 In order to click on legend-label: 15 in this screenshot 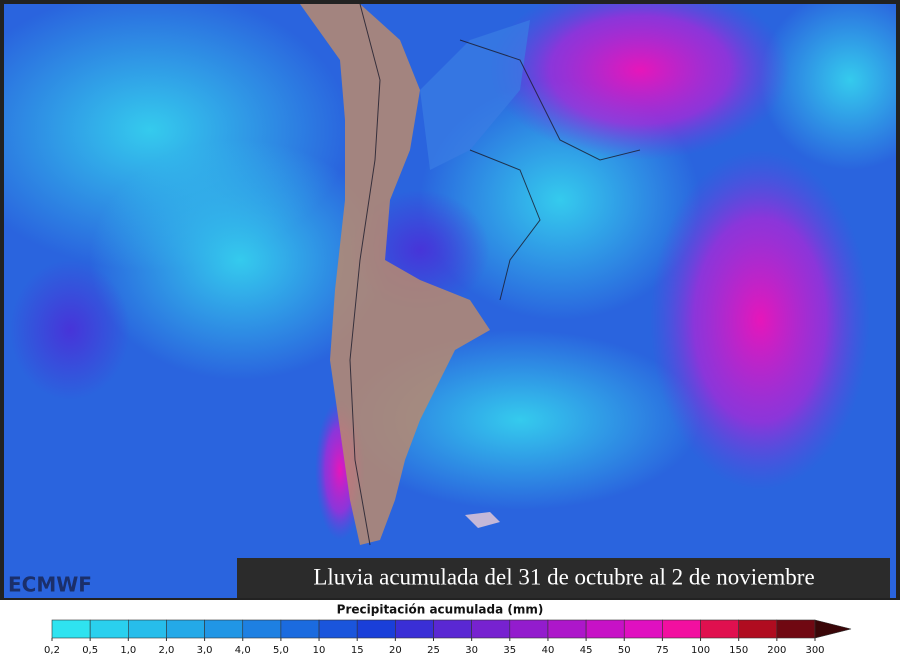, I will do `click(357, 650)`.